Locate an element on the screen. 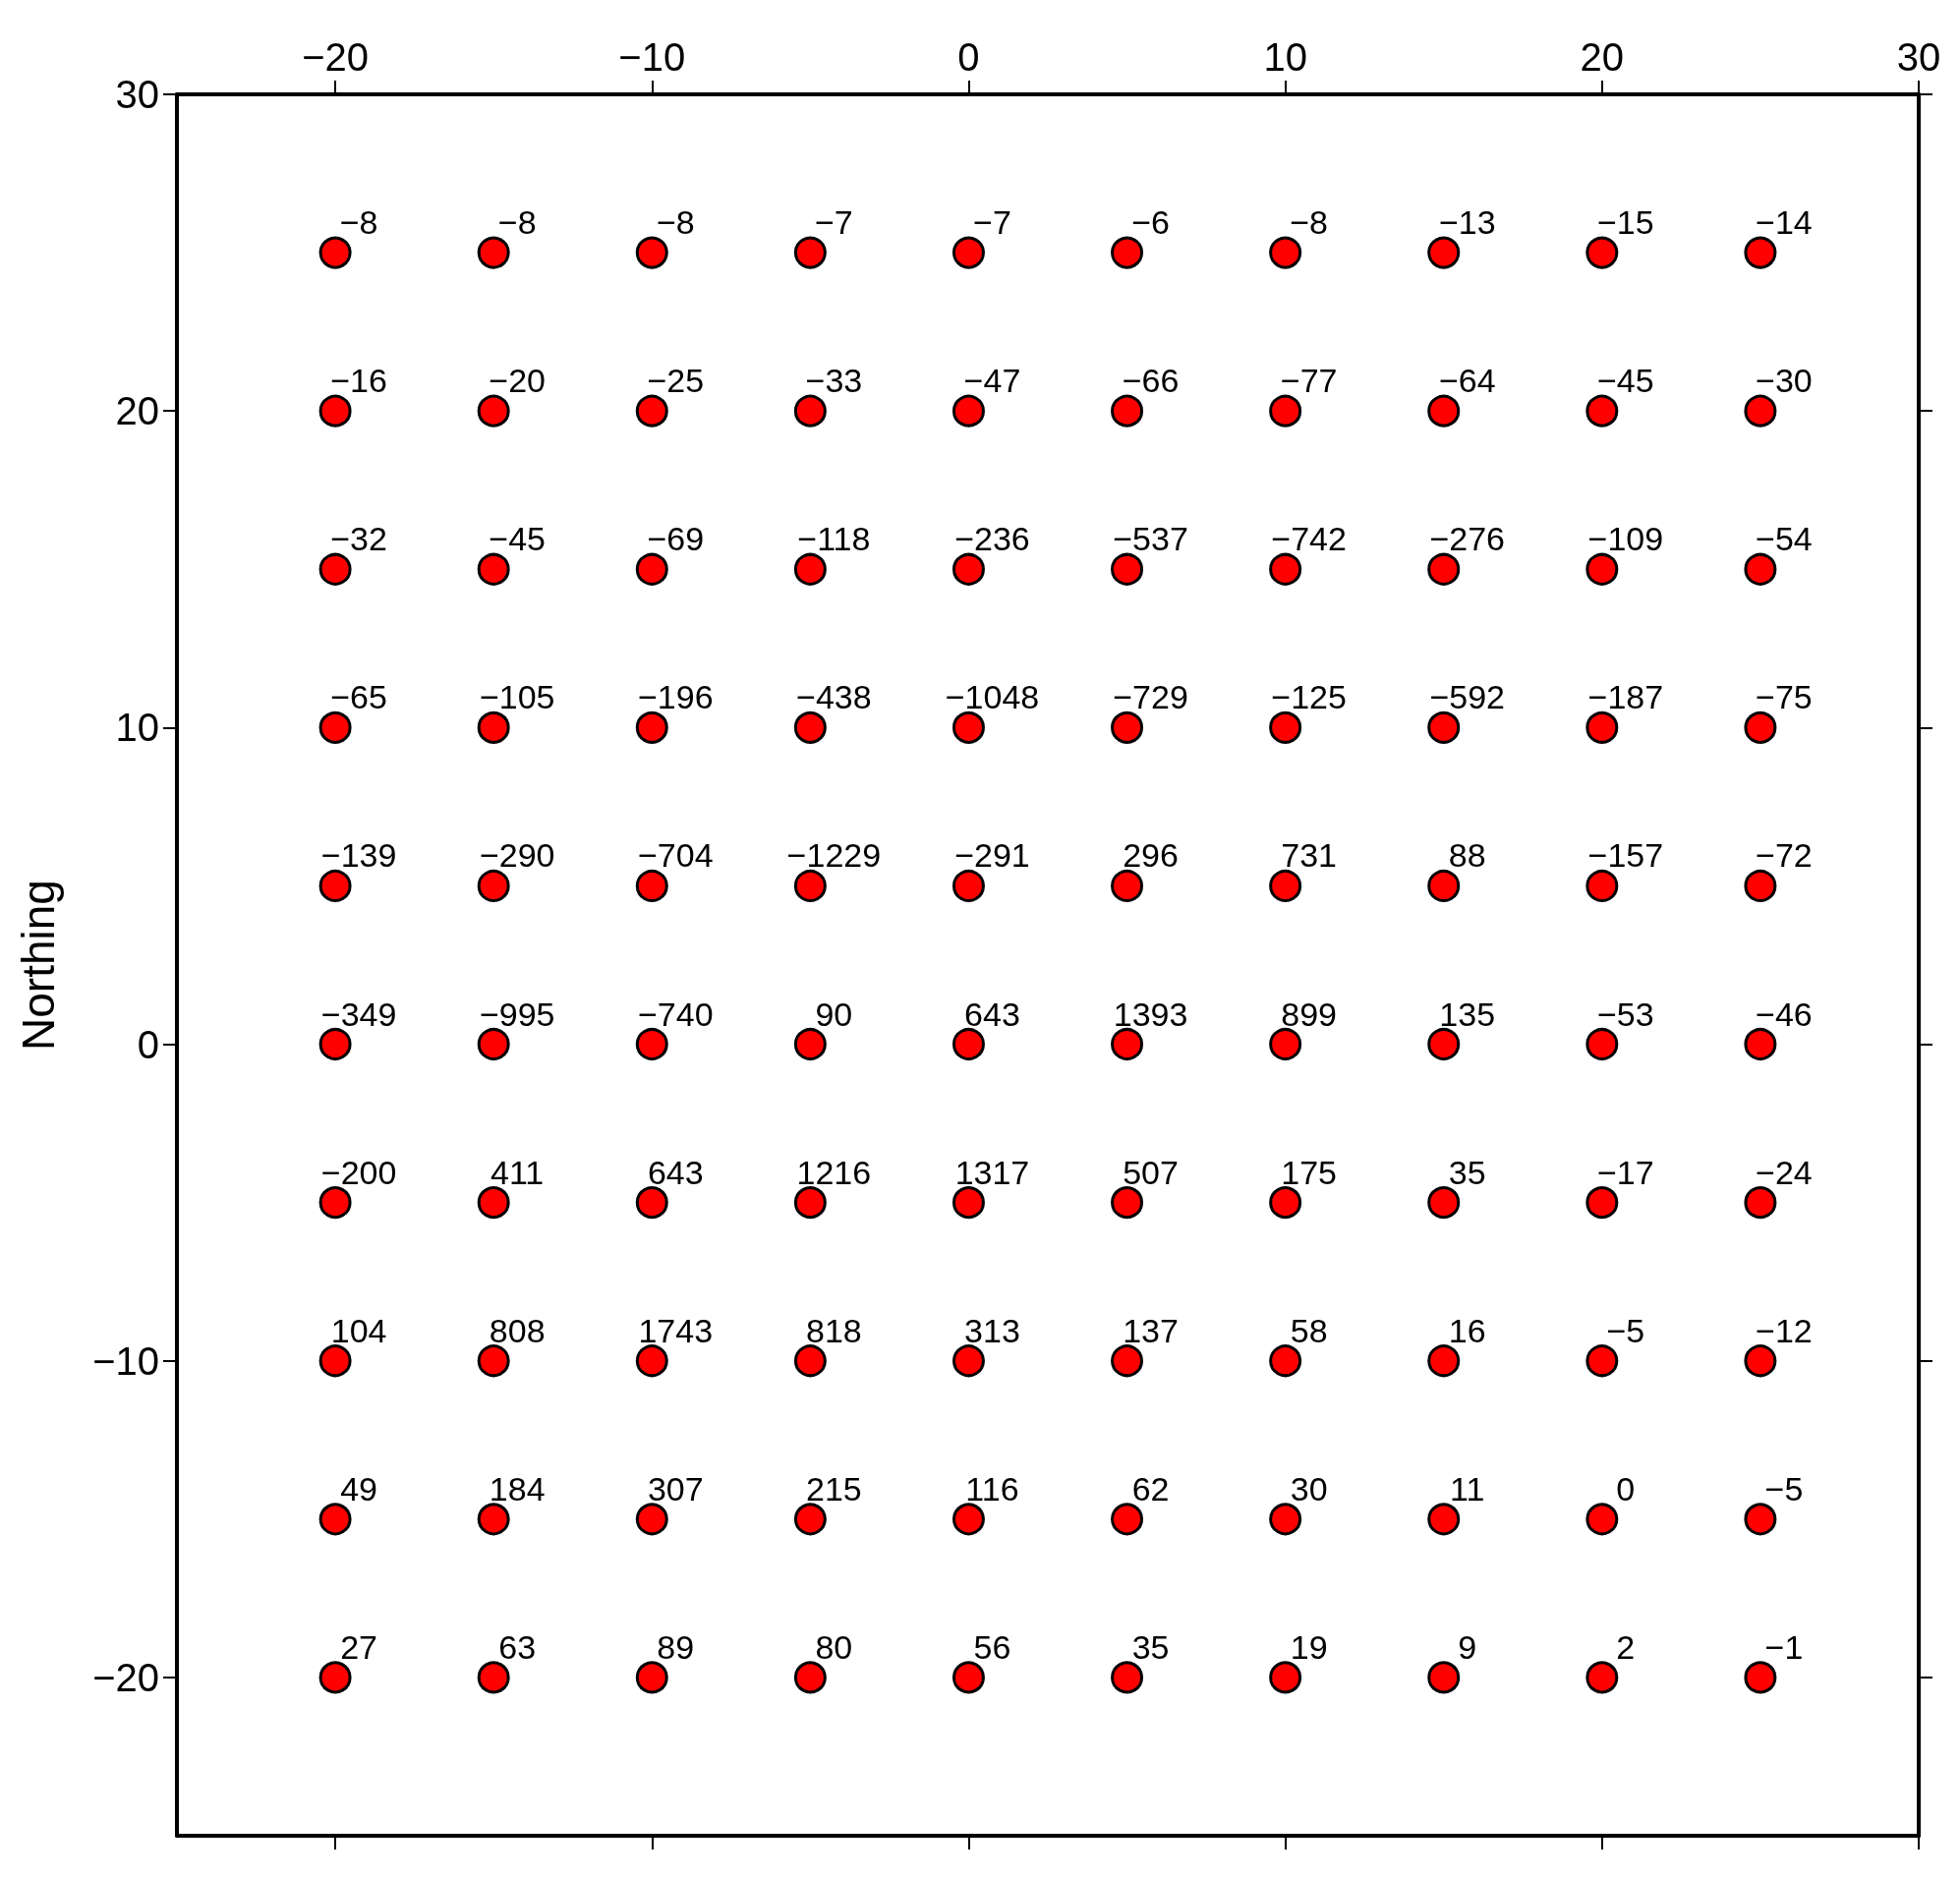  annotation: −704 is located at coordinates (675, 856).